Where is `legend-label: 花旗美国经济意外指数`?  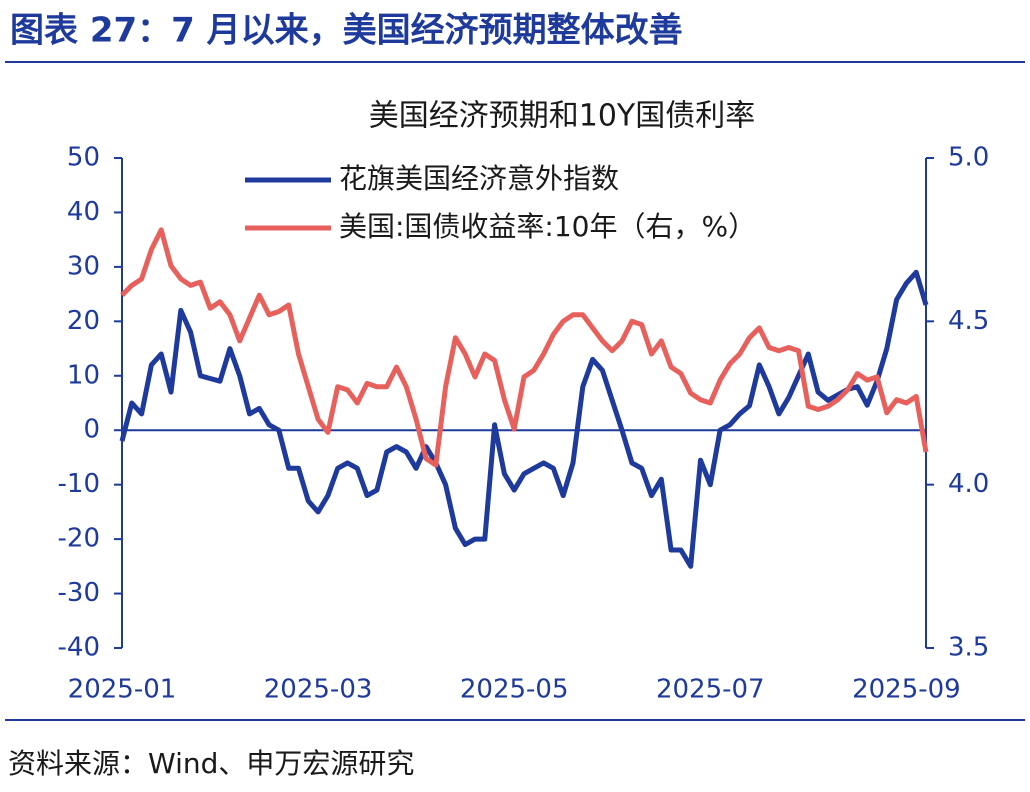 legend-label: 花旗美国经济意外指数 is located at coordinates (479, 178).